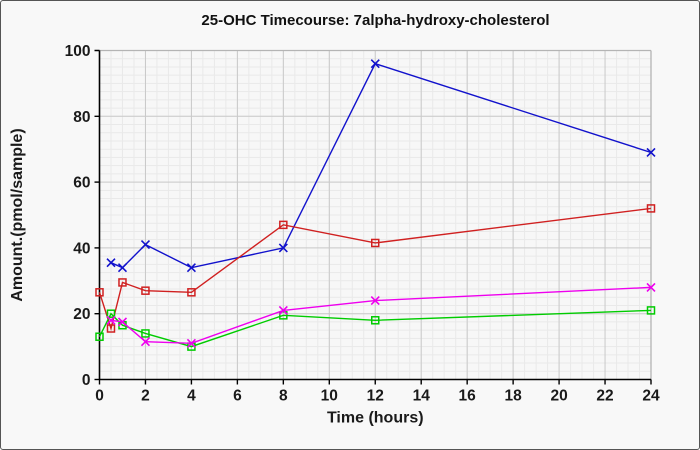 The height and width of the screenshot is (450, 700). I want to click on x-tick-labels: 0 2 4 6 8 10 12 14 16 18 20 22 24, so click(377, 396).